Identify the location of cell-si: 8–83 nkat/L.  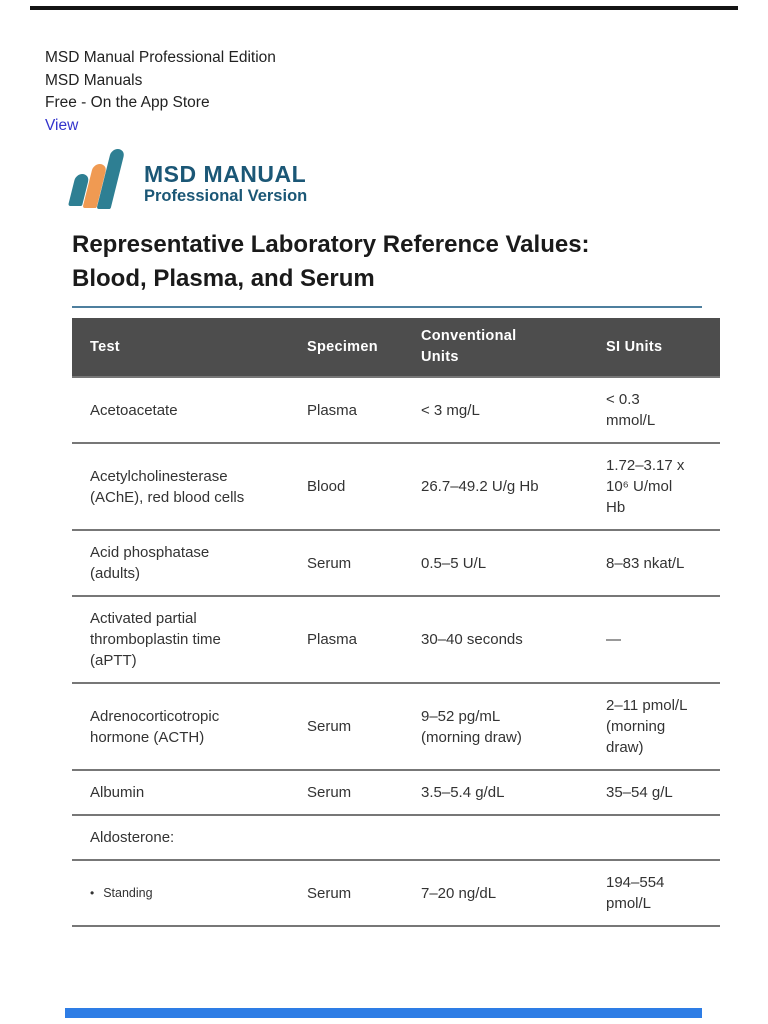
(645, 563).